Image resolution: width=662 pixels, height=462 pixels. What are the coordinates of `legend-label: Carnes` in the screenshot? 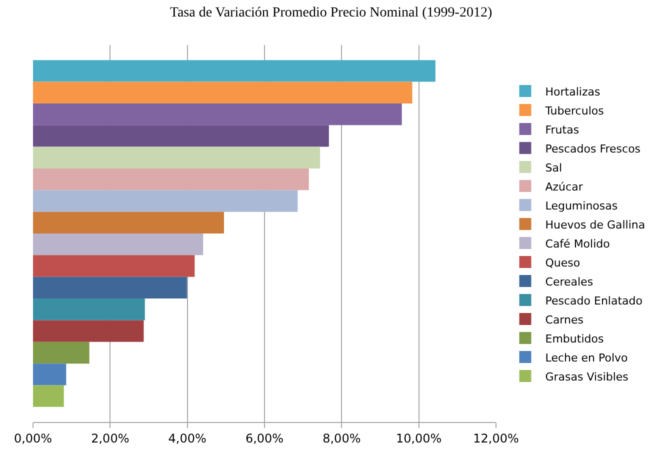 It's located at (564, 319).